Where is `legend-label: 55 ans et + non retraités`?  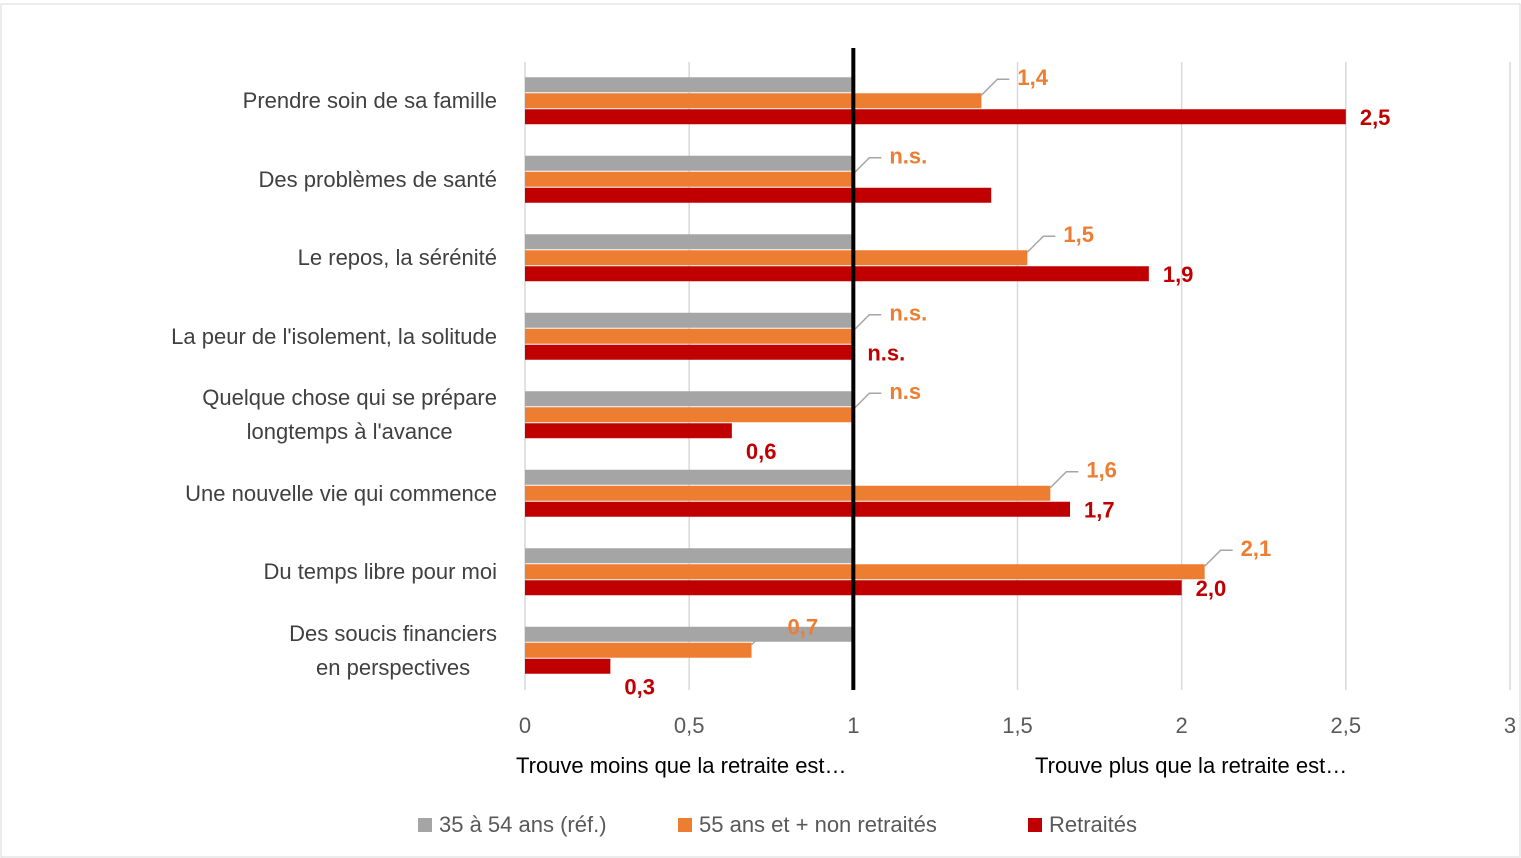
legend-label: 55 ans et + non retraités is located at coordinates (818, 824).